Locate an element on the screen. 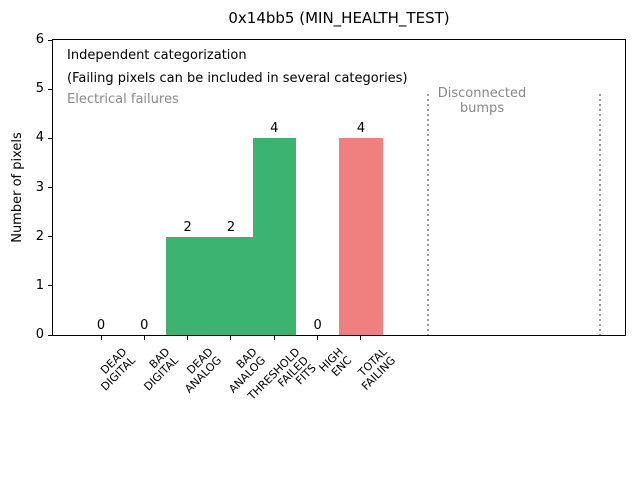 Image resolution: width=640 pixels, height=480 pixels. x-tick-label: HIGH ENC is located at coordinates (335, 362).